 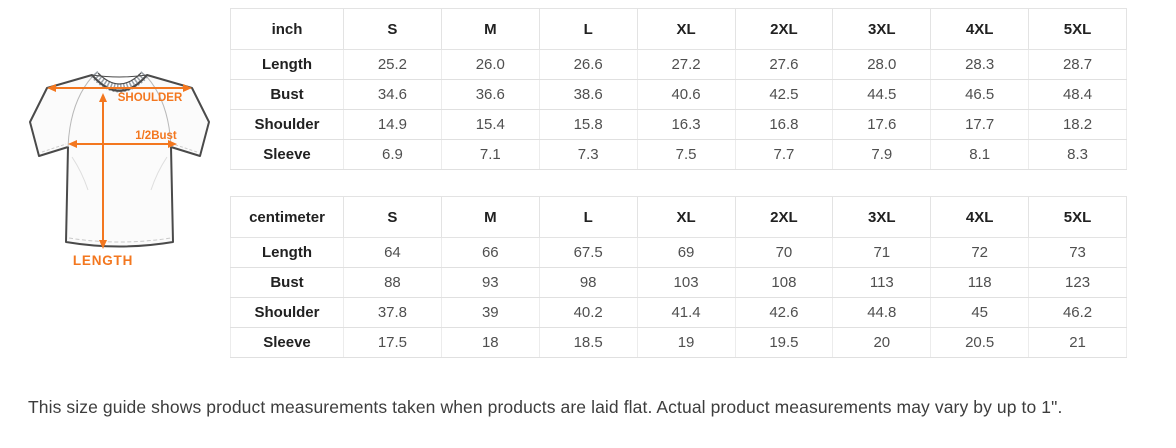 What do you see at coordinates (490, 124) in the screenshot?
I see `measurement-value: 15.4` at bounding box center [490, 124].